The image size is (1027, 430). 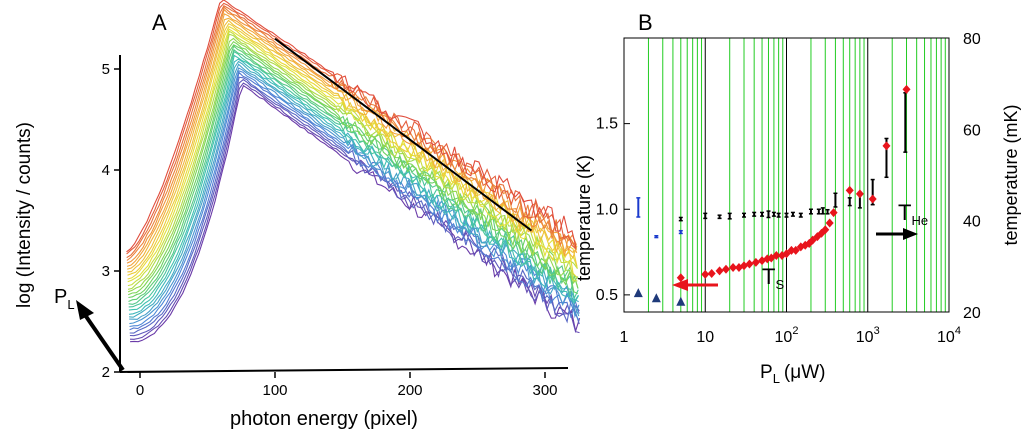 What do you see at coordinates (972, 222) in the screenshot?
I see `b-y-right-tick-label: 40` at bounding box center [972, 222].